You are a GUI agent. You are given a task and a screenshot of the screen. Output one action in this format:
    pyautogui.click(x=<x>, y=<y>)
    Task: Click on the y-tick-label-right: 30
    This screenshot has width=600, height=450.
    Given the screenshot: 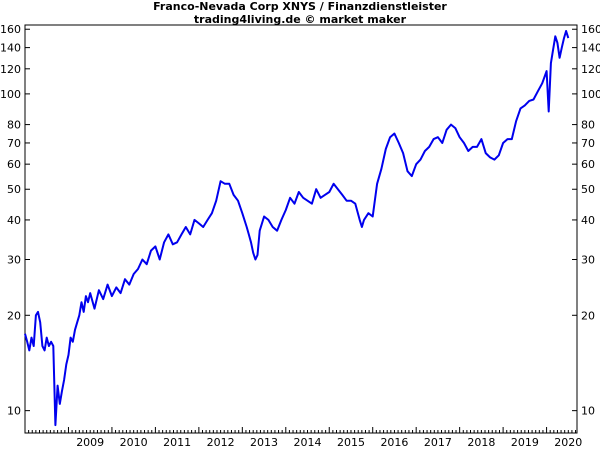 What is the action you would take?
    pyautogui.click(x=588, y=260)
    